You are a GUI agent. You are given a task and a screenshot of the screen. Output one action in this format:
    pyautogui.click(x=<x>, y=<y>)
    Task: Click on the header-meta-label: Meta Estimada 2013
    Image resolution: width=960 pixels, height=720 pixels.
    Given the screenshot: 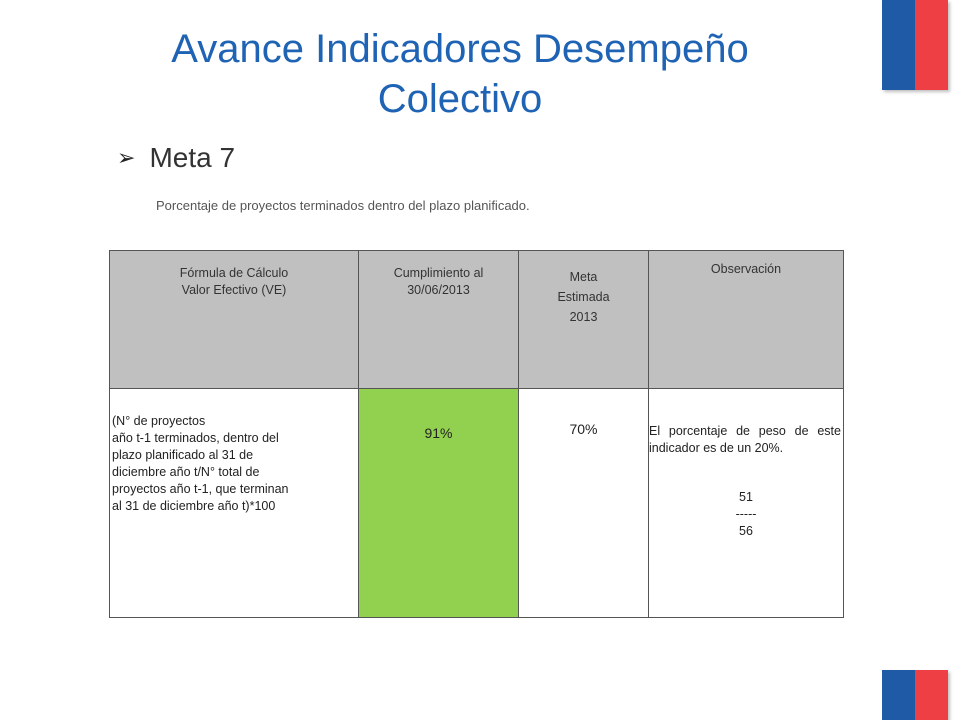 What is the action you would take?
    pyautogui.click(x=583, y=297)
    